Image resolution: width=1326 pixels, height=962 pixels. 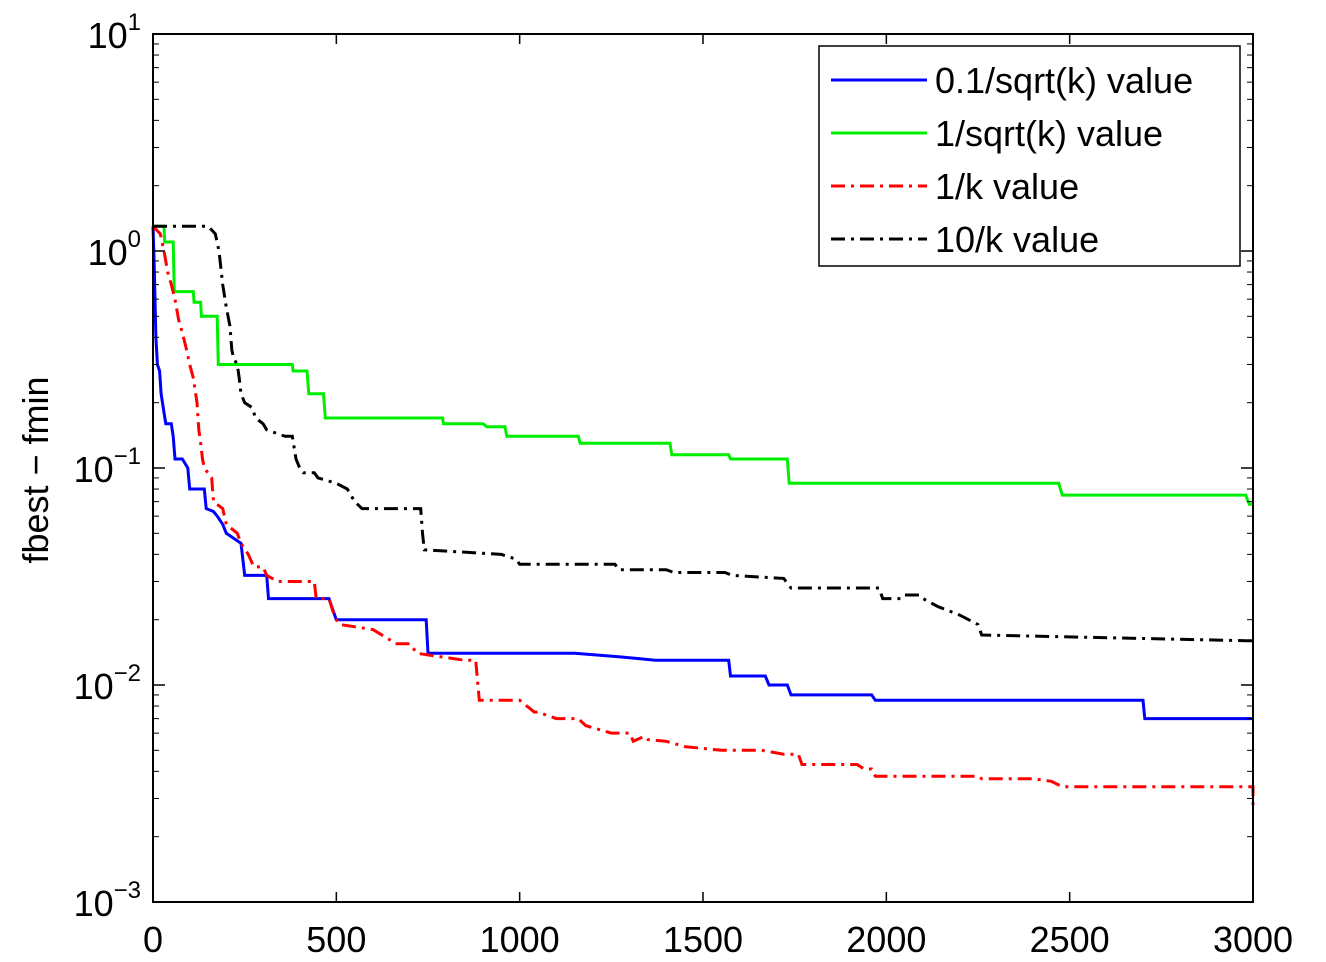 What do you see at coordinates (35, 469) in the screenshot?
I see `y-axis-label: fbest − fmin` at bounding box center [35, 469].